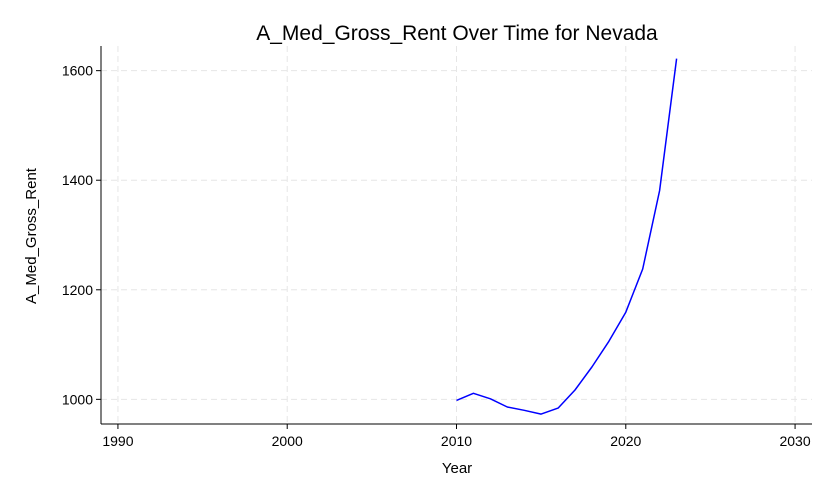 Image resolution: width=831 pixels, height=498 pixels. What do you see at coordinates (77, 290) in the screenshot?
I see `y-tick-label: 1200` at bounding box center [77, 290].